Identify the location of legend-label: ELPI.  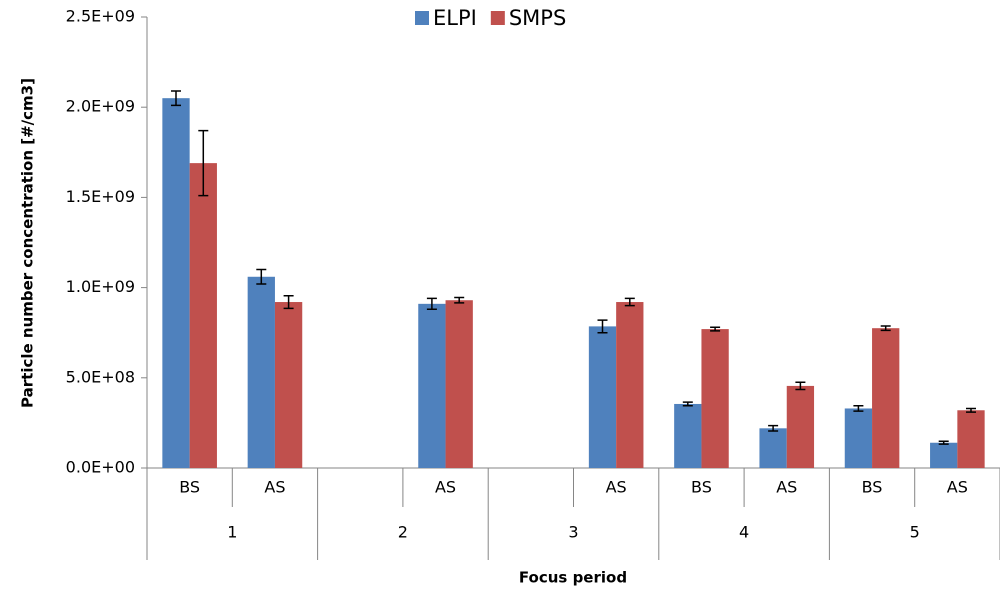
(455, 18).